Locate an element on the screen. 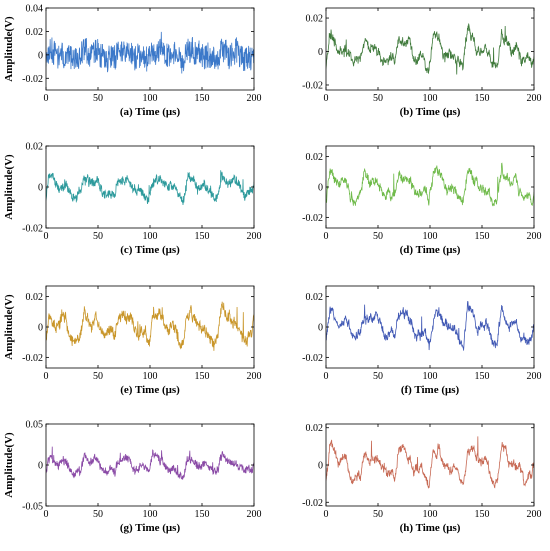  signal-series-b is located at coordinates (430, 49).